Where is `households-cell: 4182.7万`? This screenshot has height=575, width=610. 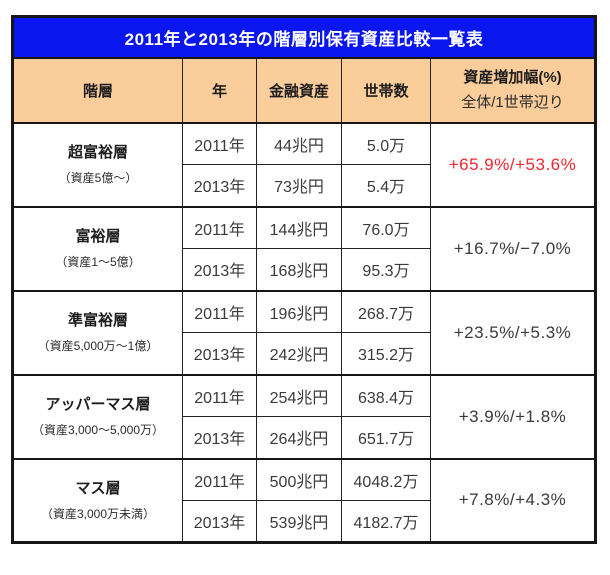 households-cell: 4182.7万 is located at coordinates (386, 521).